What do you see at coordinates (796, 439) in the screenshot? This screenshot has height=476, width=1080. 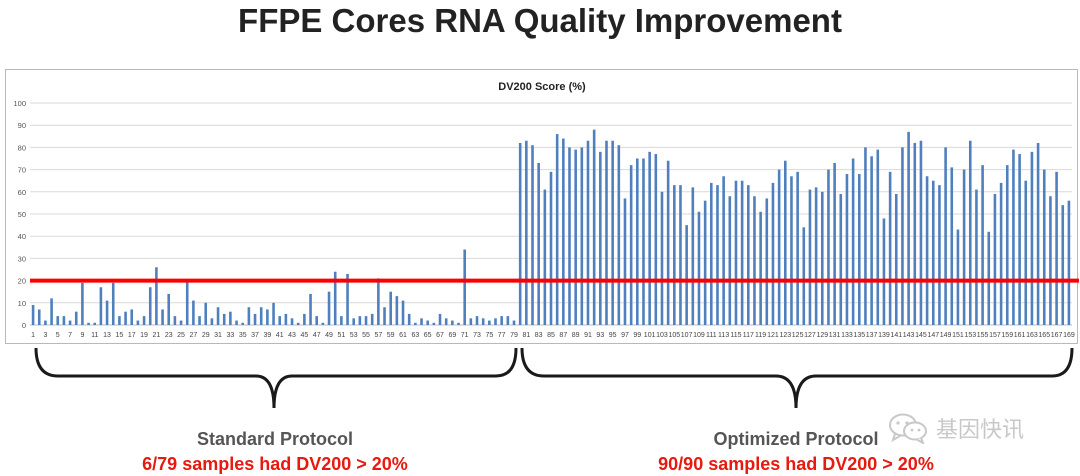 I see `optimized-protocol-label: Optimized Protocol` at bounding box center [796, 439].